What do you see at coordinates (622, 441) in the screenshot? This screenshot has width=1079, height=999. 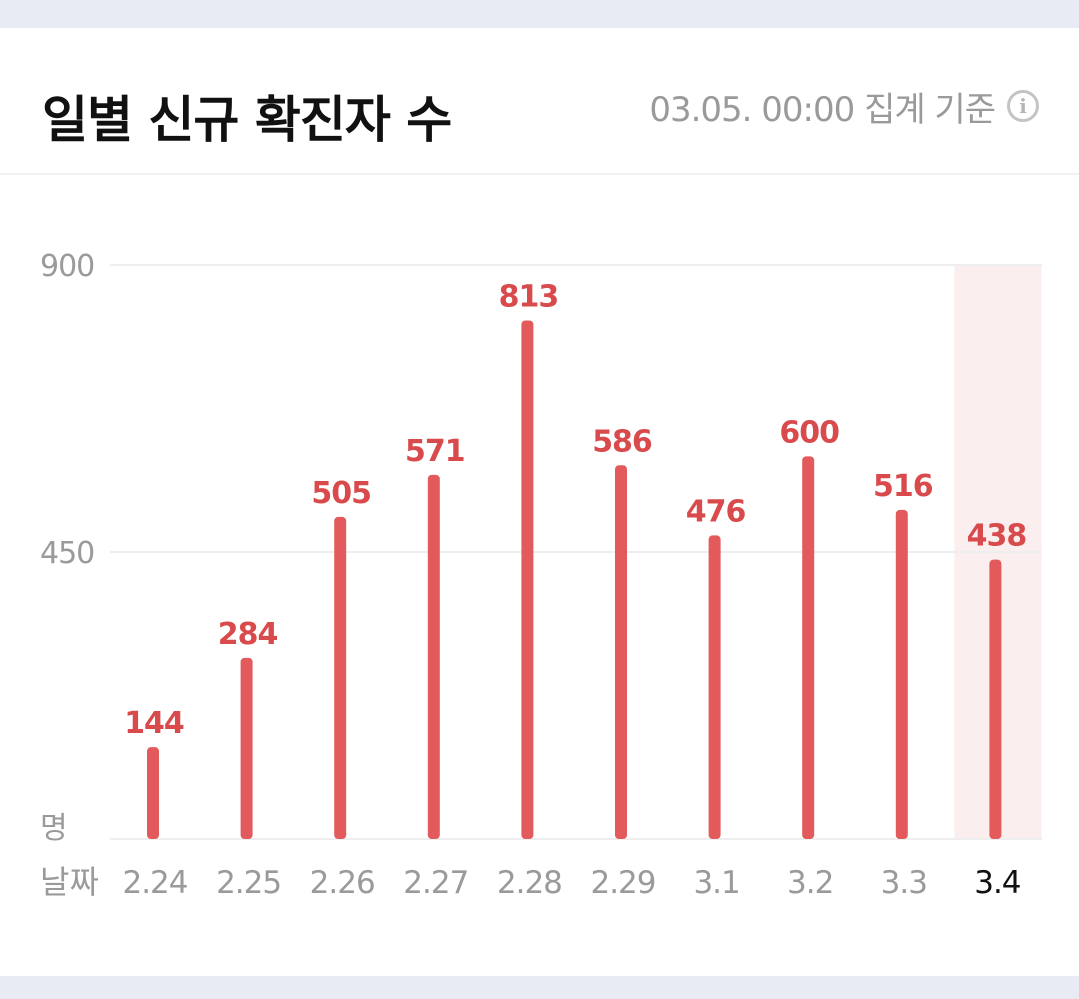 I see `bar-value-label: 586` at bounding box center [622, 441].